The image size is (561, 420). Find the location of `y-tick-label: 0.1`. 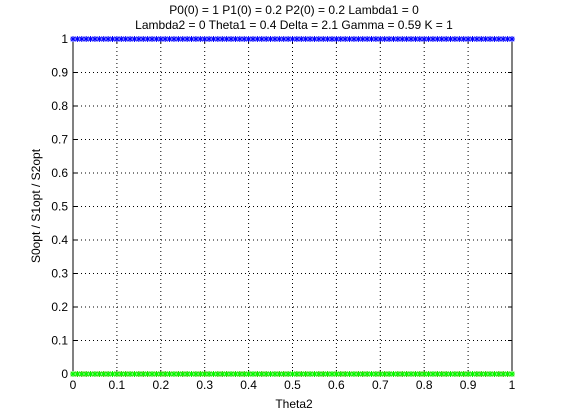

y-tick-label: 0.1 is located at coordinates (59, 341).